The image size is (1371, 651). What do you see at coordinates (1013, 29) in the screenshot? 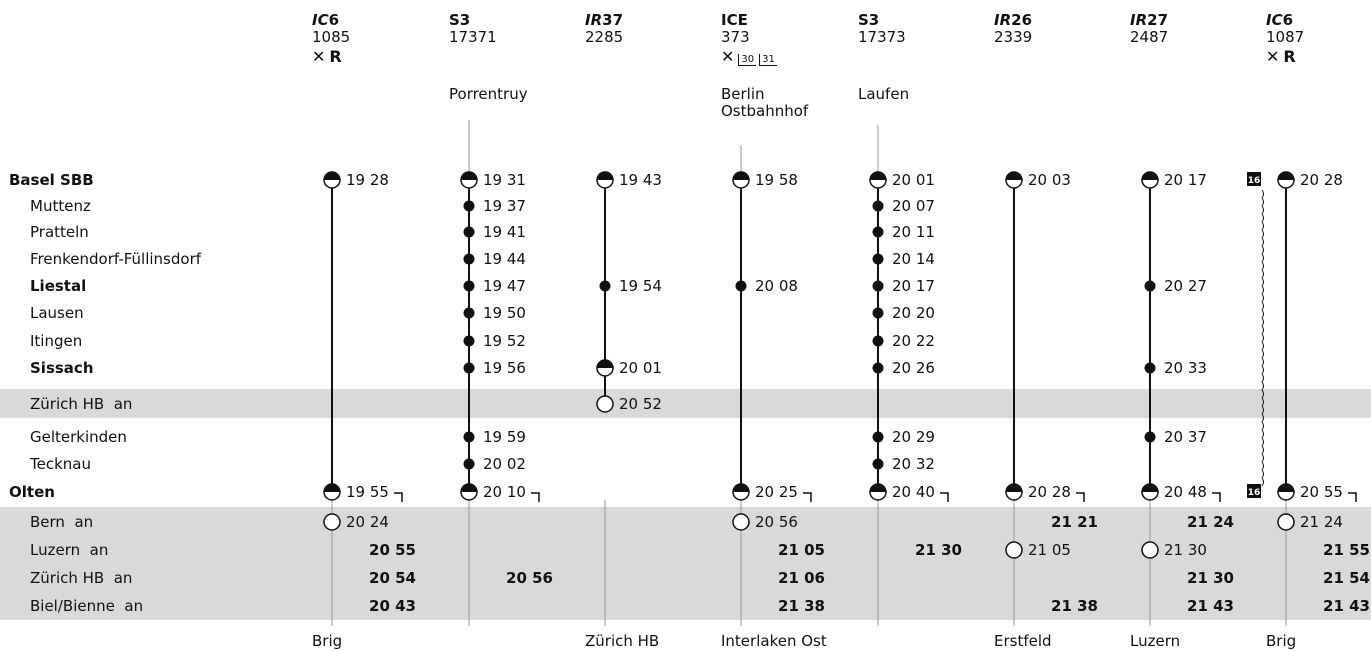
I see `train-header: IR26 2339` at bounding box center [1013, 29].